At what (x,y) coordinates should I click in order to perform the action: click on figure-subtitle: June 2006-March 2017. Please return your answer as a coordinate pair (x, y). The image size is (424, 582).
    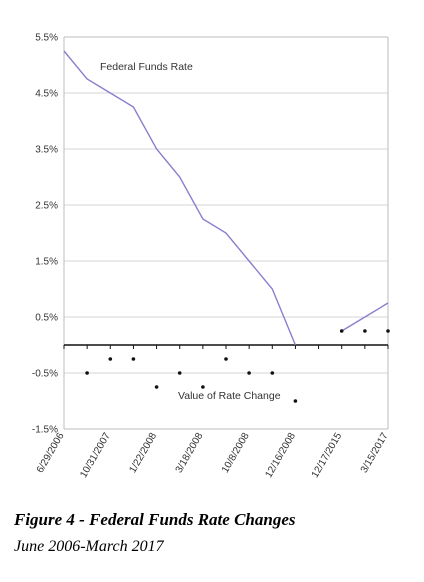
    Looking at the image, I should click on (89, 546).